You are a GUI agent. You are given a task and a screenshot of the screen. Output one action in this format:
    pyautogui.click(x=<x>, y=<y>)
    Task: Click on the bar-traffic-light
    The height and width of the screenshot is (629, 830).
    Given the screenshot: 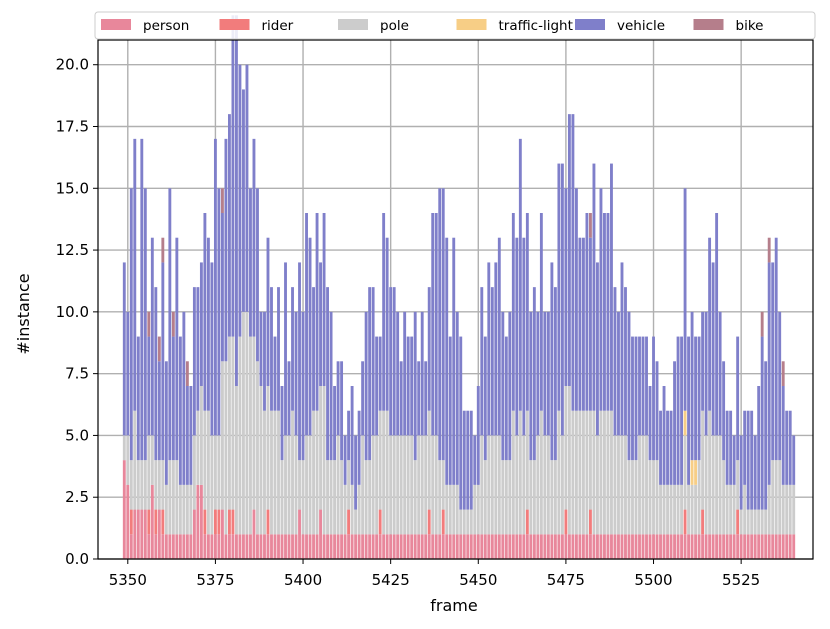 What is the action you would take?
    pyautogui.click(x=685, y=423)
    